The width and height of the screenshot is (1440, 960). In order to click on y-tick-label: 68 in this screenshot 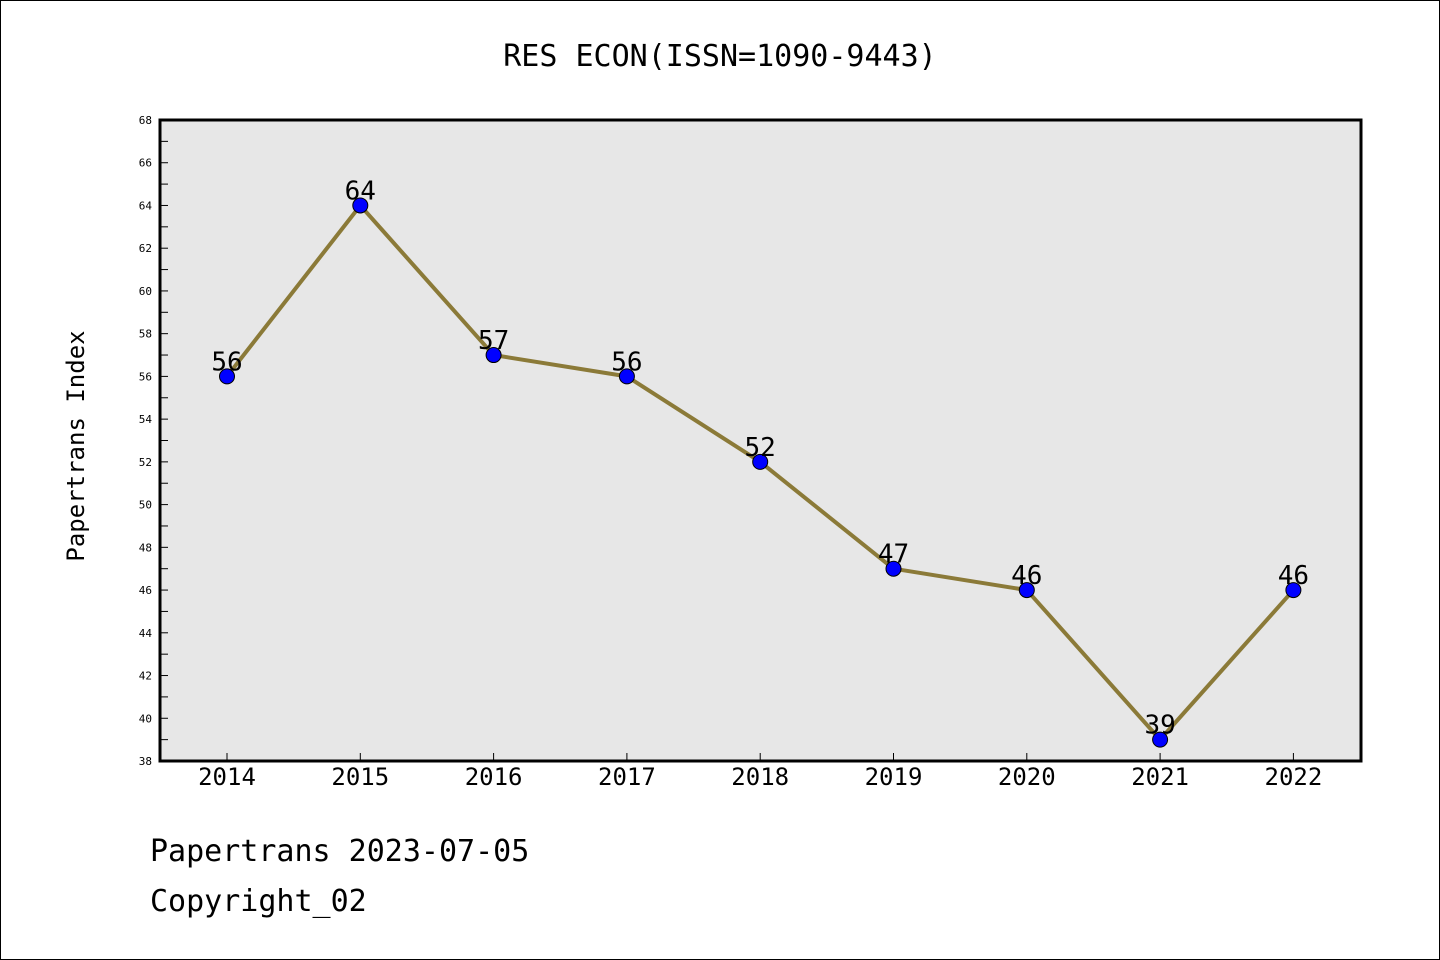, I will do `click(145, 120)`.